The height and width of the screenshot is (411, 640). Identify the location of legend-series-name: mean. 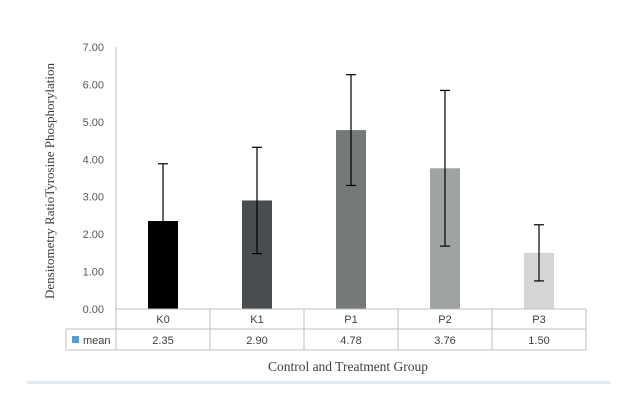
(97, 341).